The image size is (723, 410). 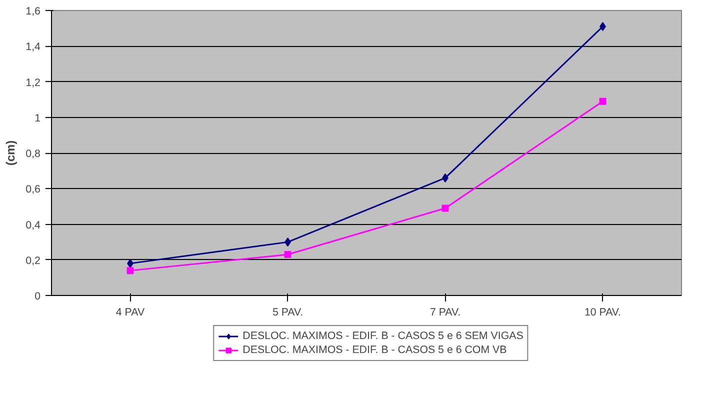 What do you see at coordinates (603, 312) in the screenshot?
I see `x-tick-label: 10 PAV.` at bounding box center [603, 312].